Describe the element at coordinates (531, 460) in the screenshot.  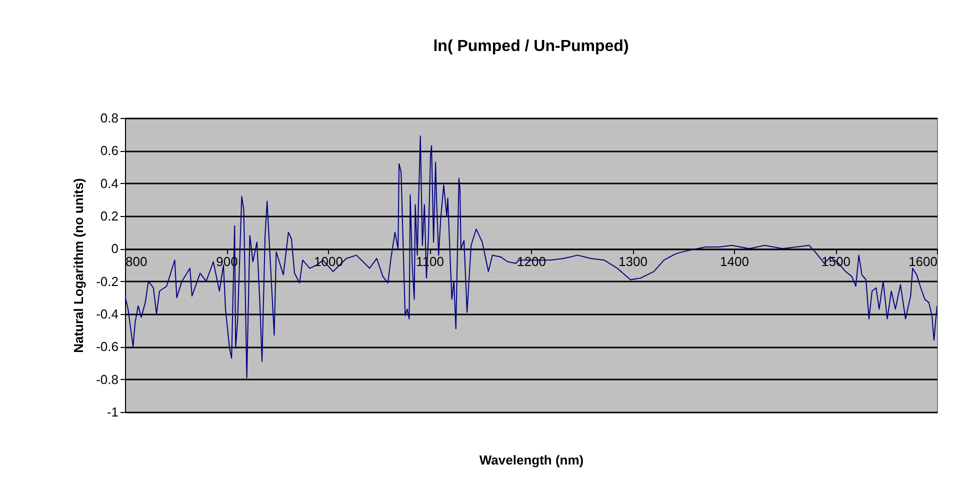
I see `x-axis-title: Wavelength (nm)` at that location.